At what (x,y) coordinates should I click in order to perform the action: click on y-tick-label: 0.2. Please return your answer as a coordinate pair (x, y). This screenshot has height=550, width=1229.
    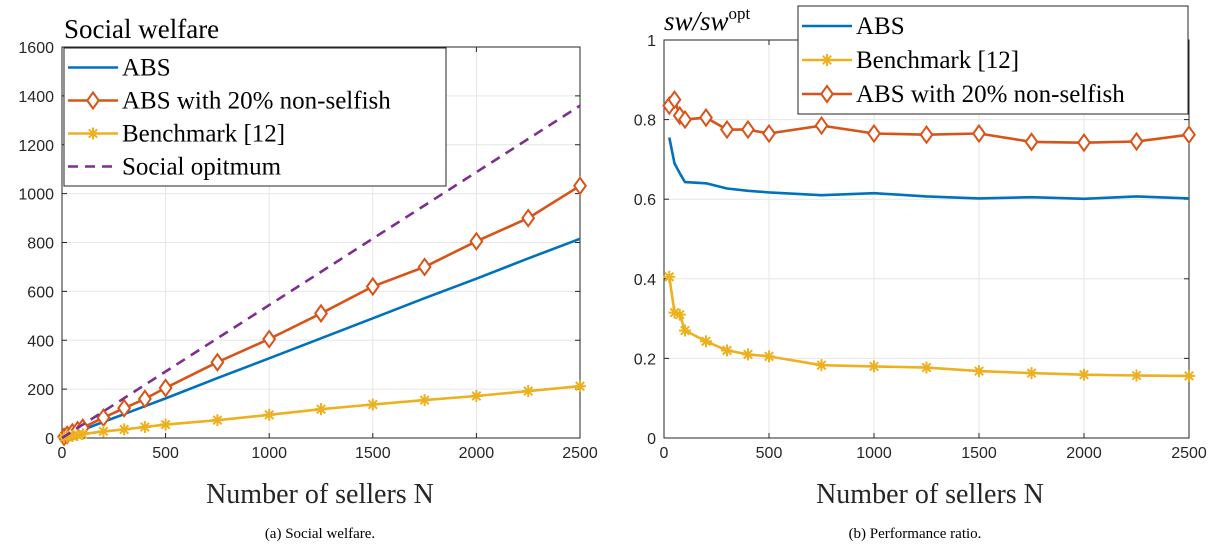
    Looking at the image, I should click on (645, 359).